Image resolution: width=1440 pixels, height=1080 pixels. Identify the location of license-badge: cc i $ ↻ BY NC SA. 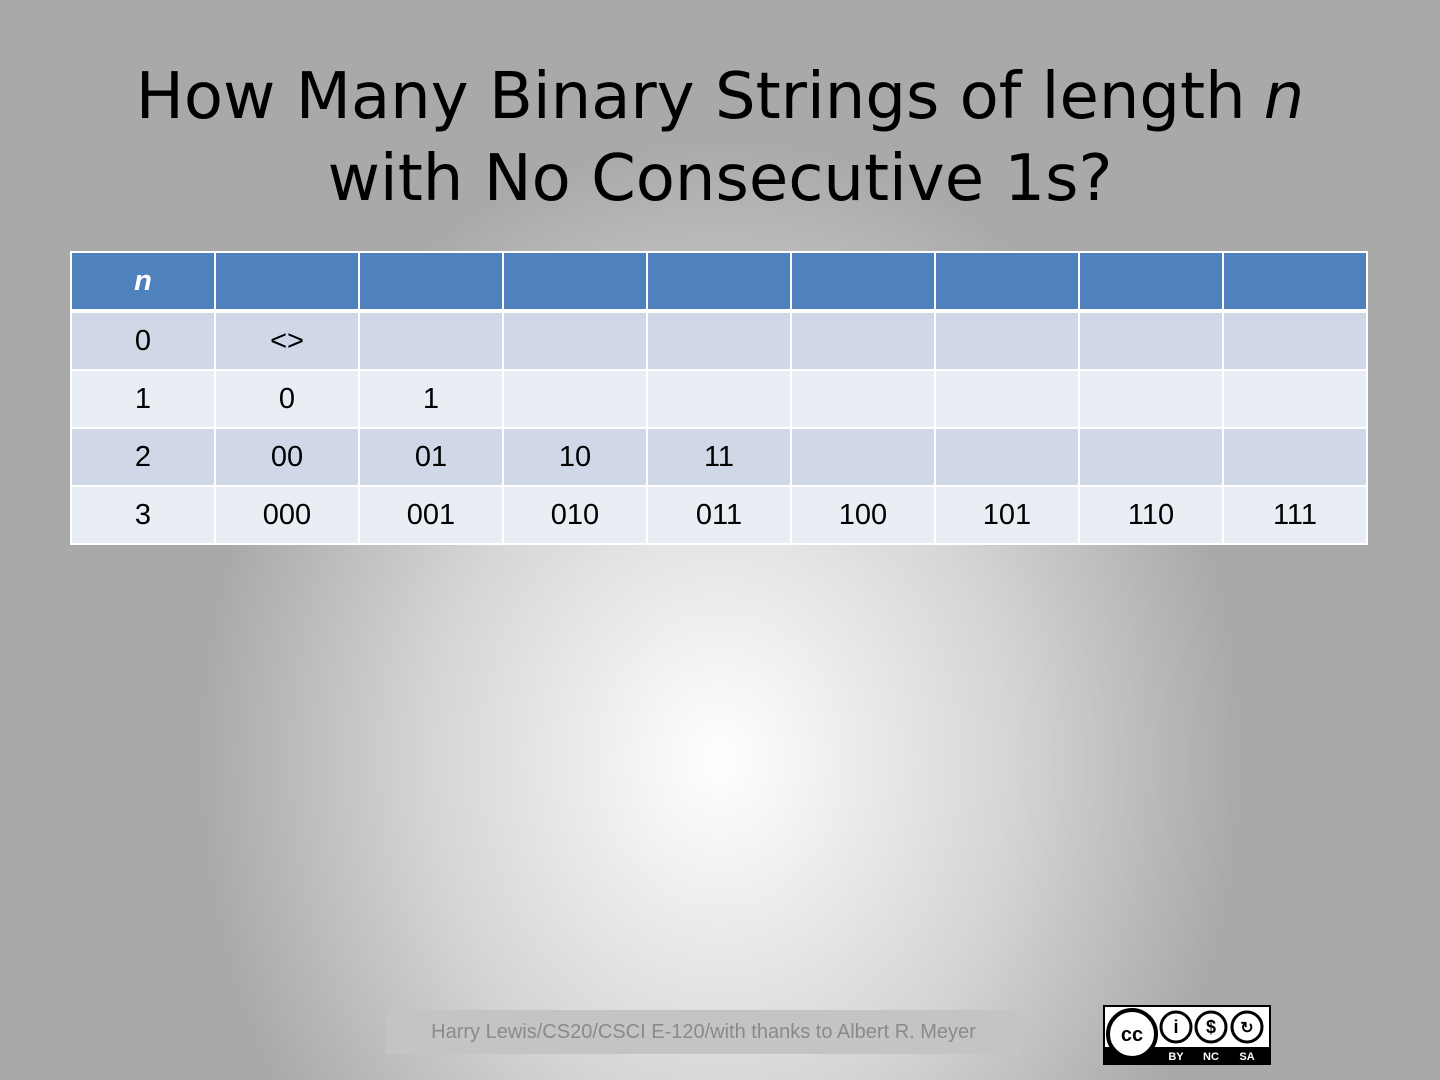
(1187, 1035).